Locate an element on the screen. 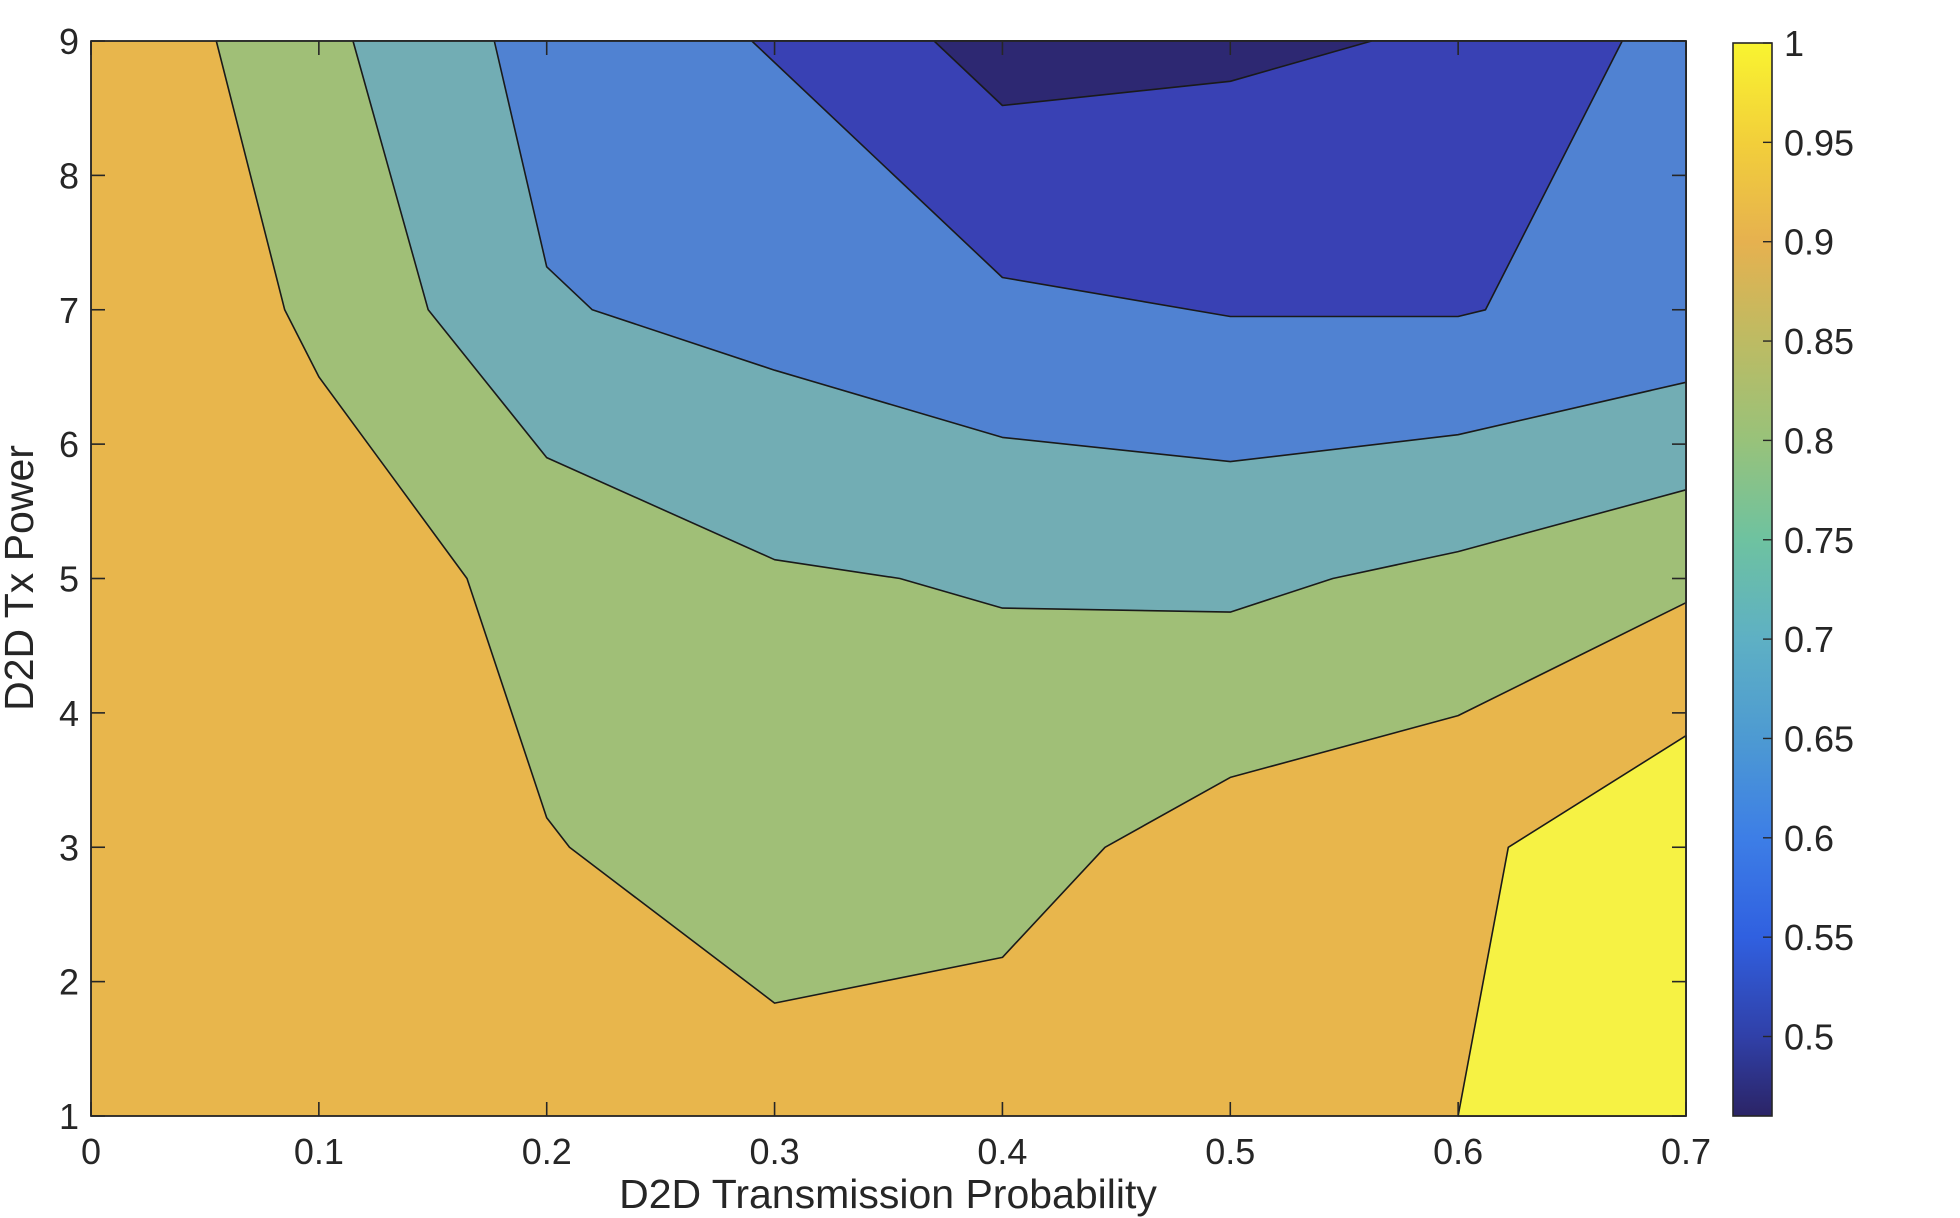  y-tick-label: 1 is located at coordinates (69, 1116).